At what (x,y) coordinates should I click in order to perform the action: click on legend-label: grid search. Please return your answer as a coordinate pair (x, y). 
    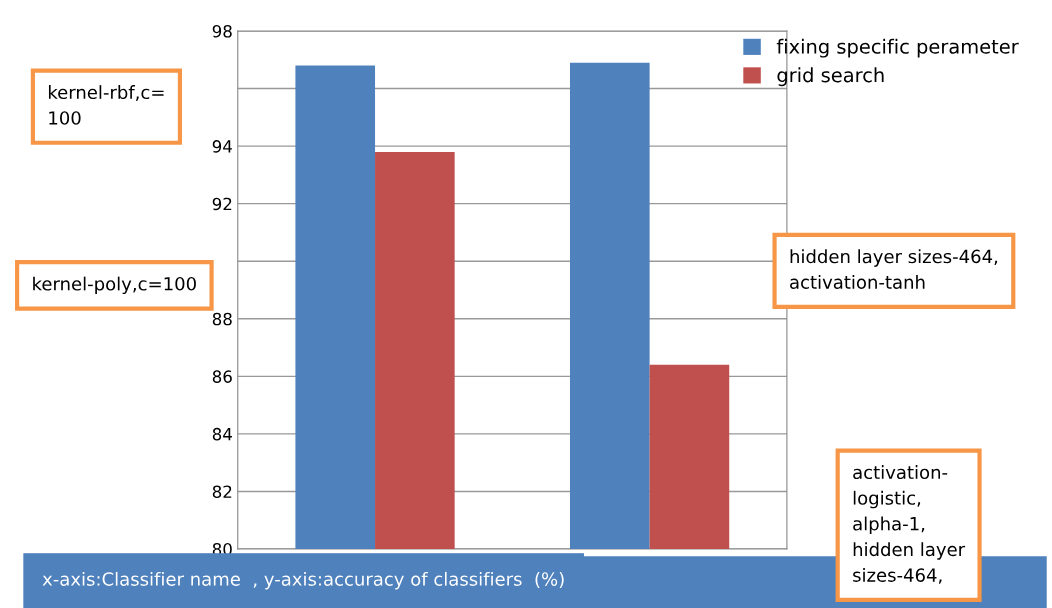
    Looking at the image, I should click on (830, 77).